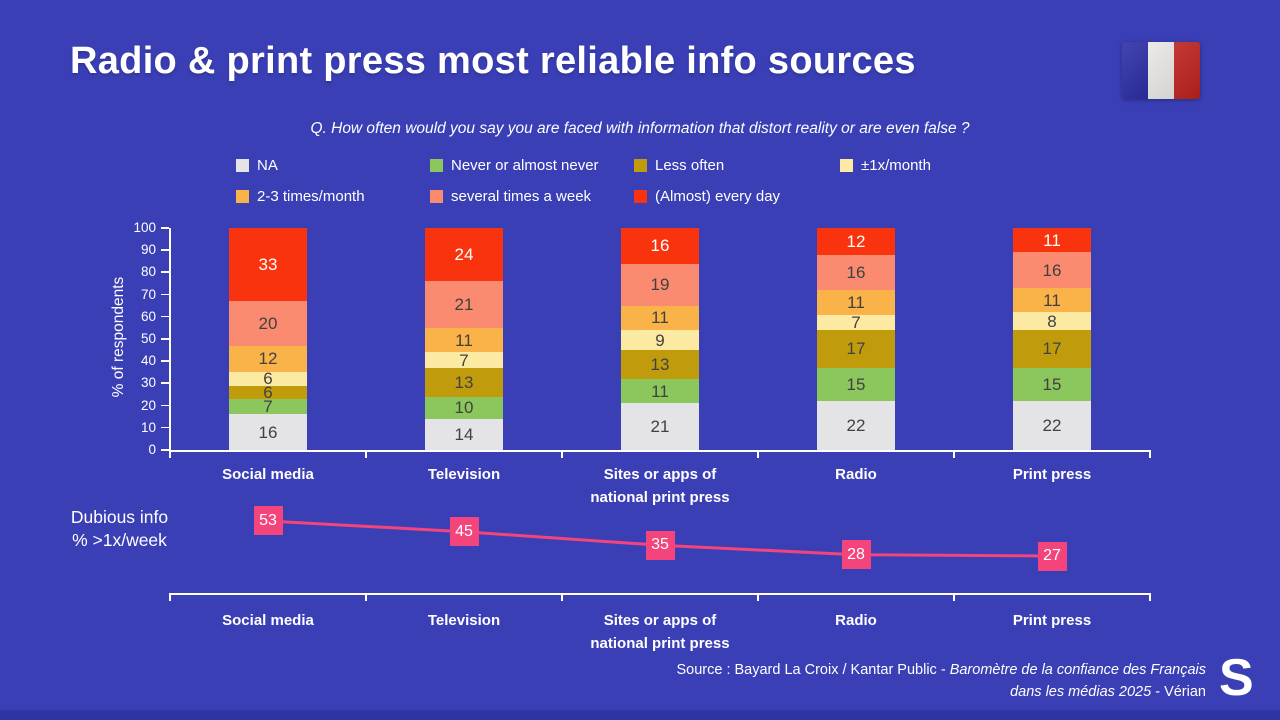 This screenshot has height=720, width=1280. What do you see at coordinates (170, 339) in the screenshot?
I see `y-axis-line` at bounding box center [170, 339].